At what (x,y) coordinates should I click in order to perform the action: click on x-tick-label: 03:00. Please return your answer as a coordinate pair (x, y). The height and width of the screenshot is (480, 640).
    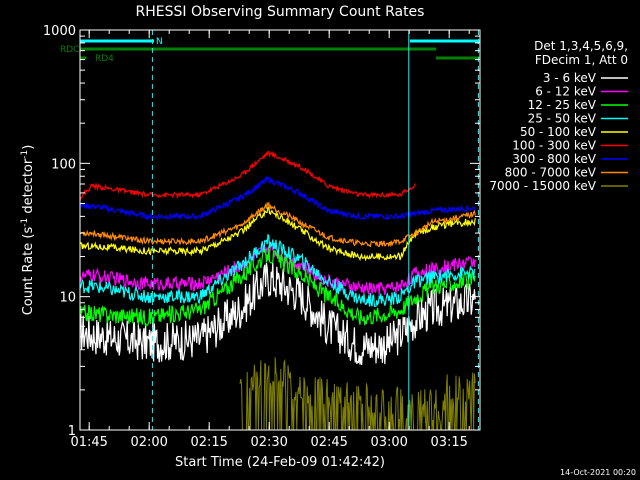
    Looking at the image, I should click on (388, 442).